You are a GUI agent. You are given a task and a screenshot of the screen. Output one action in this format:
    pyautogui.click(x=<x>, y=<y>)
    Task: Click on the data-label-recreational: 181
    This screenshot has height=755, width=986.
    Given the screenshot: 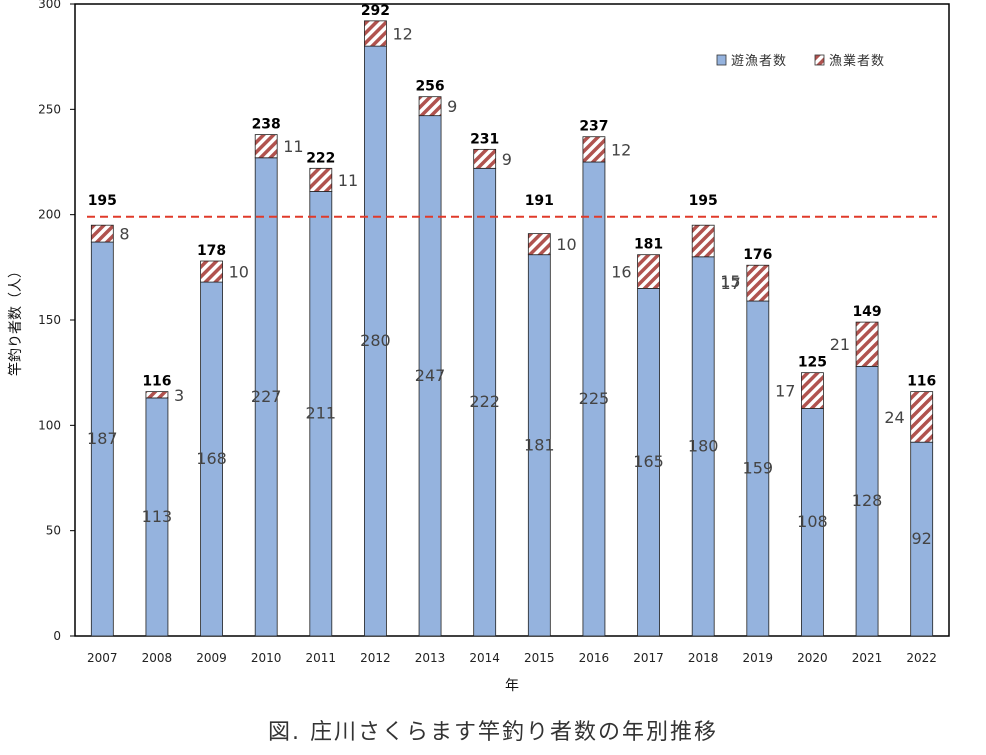 What is the action you would take?
    pyautogui.click(x=539, y=444)
    